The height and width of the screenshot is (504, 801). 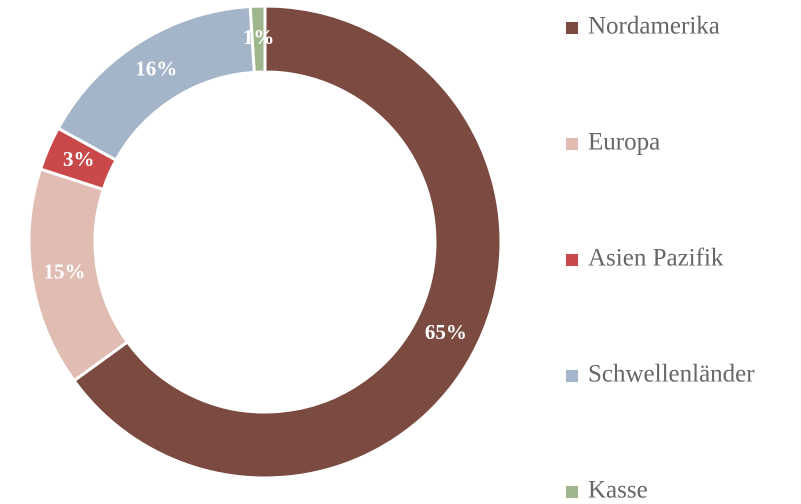 I want to click on slice-label: 3%, so click(x=79, y=159).